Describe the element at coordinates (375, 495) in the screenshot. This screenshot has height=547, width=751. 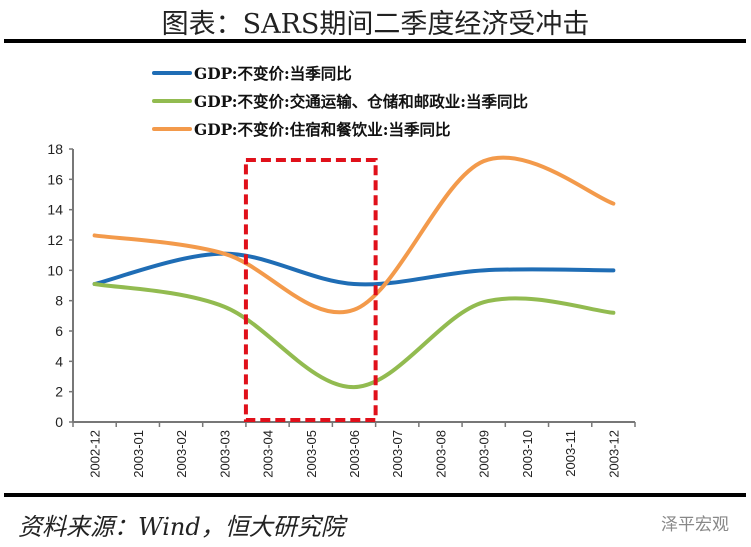
I see `footer-rule` at that location.